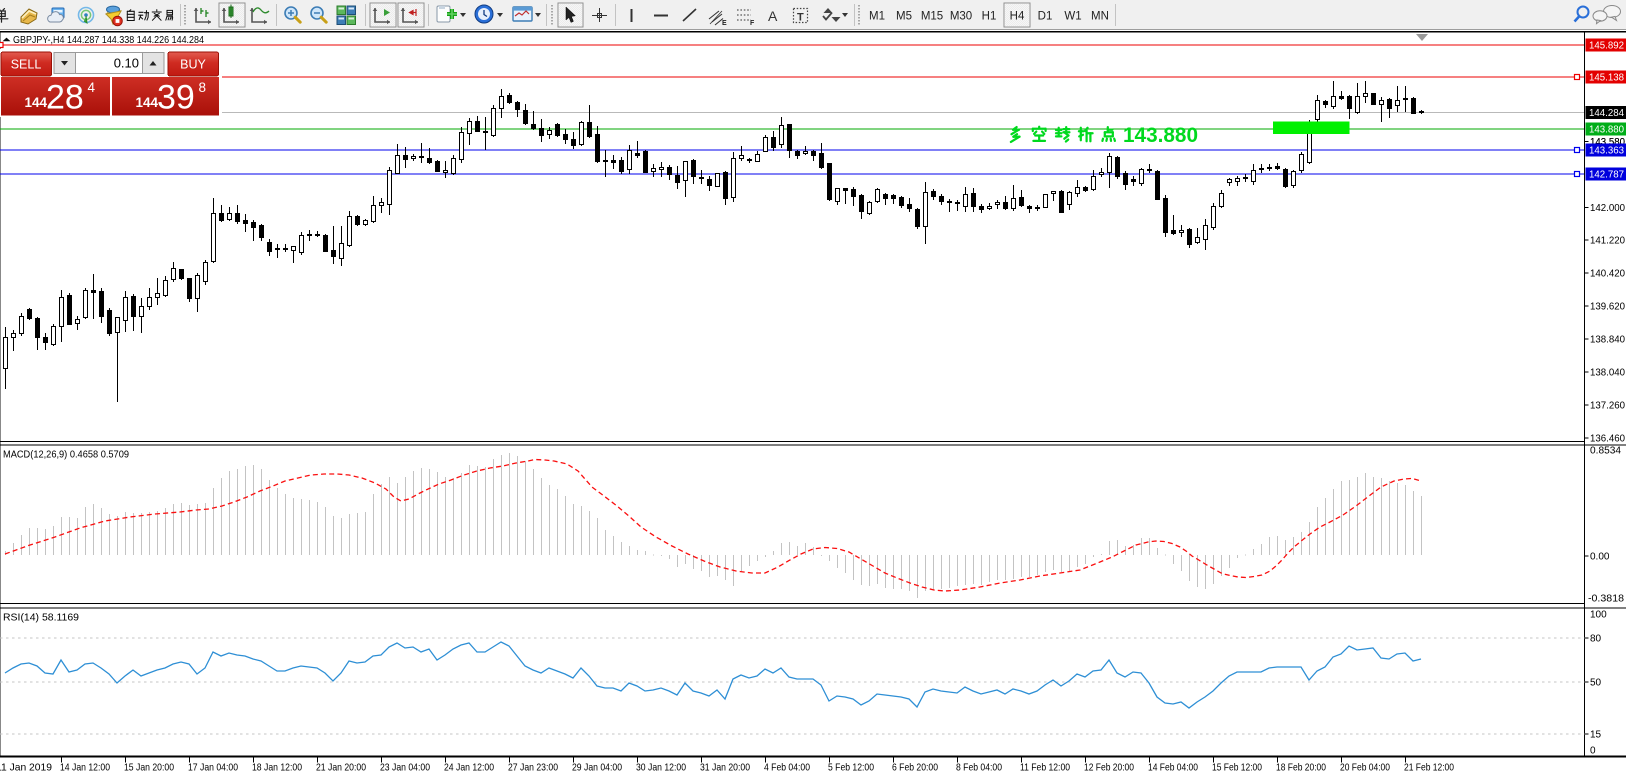 The width and height of the screenshot is (1626, 778). I want to click on svg-text: 8, so click(203, 87).